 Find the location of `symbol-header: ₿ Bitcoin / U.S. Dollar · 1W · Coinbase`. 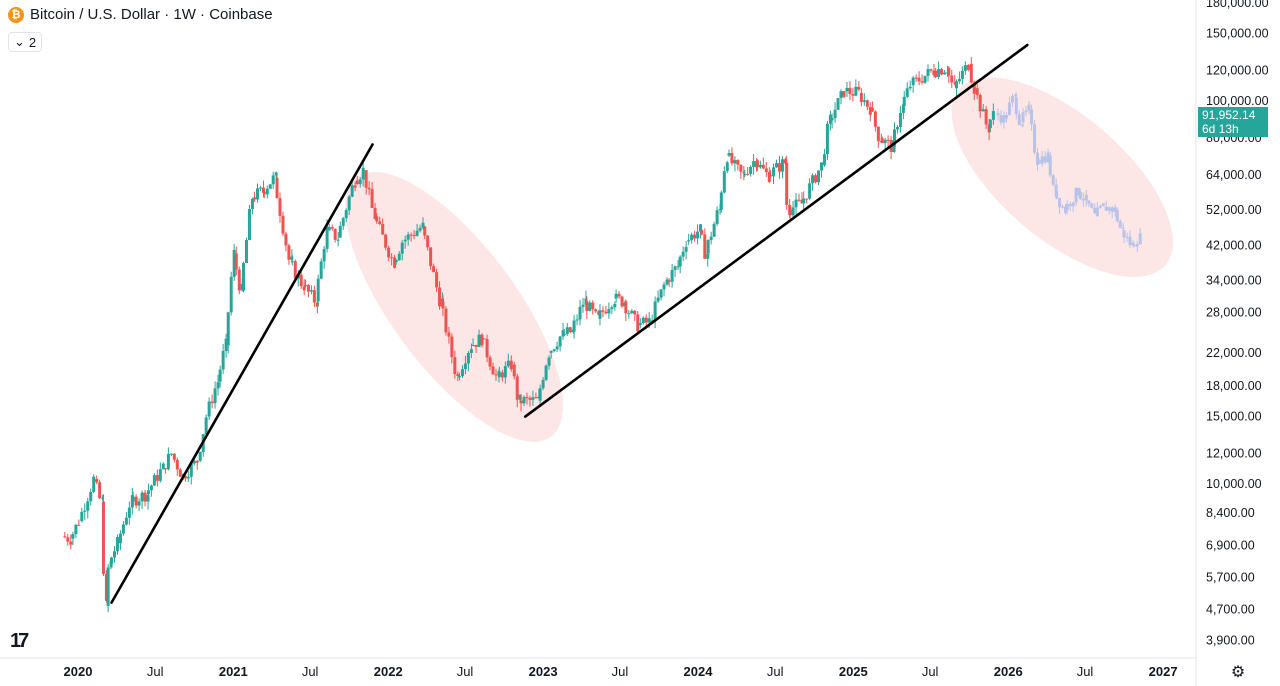

symbol-header: ₿ Bitcoin / U.S. Dollar · 1W · Coinbase is located at coordinates (140, 14).